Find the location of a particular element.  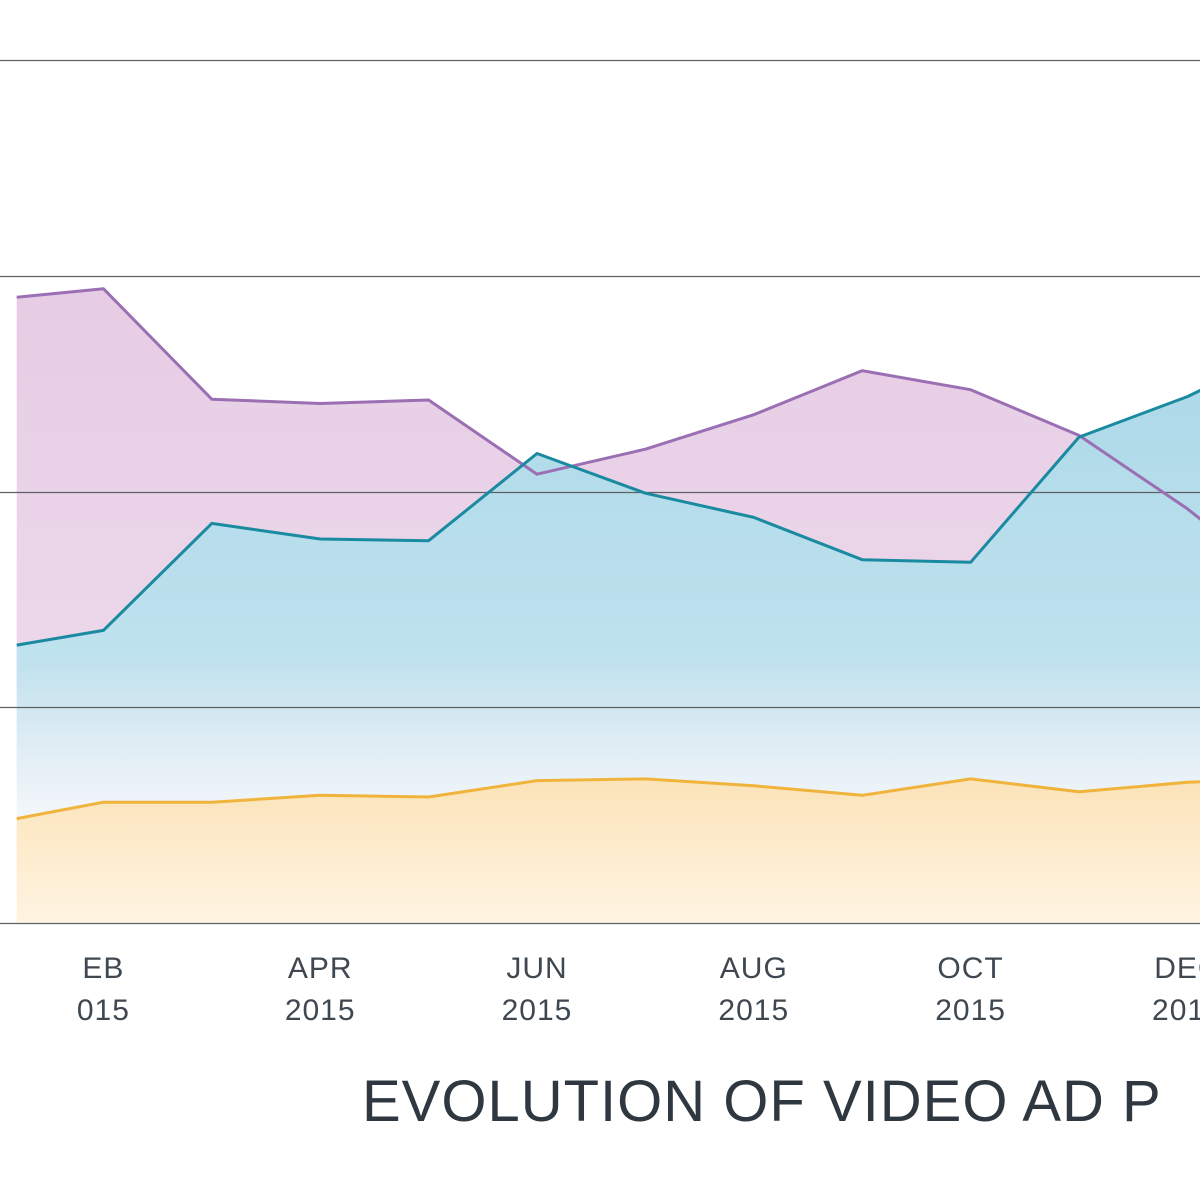

series-3-line is located at coordinates (608, 799).